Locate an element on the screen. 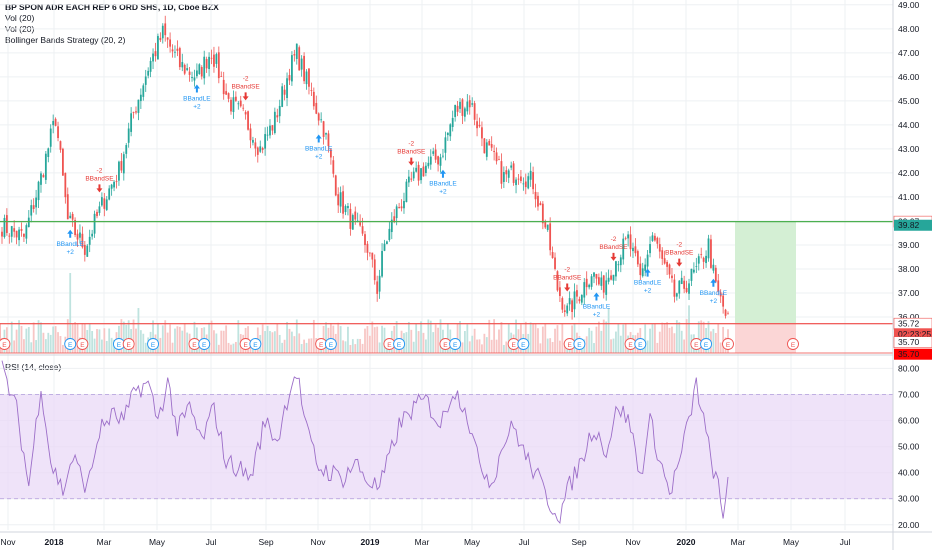 This screenshot has width=932, height=550. time-tick-label: May is located at coordinates (472, 542).